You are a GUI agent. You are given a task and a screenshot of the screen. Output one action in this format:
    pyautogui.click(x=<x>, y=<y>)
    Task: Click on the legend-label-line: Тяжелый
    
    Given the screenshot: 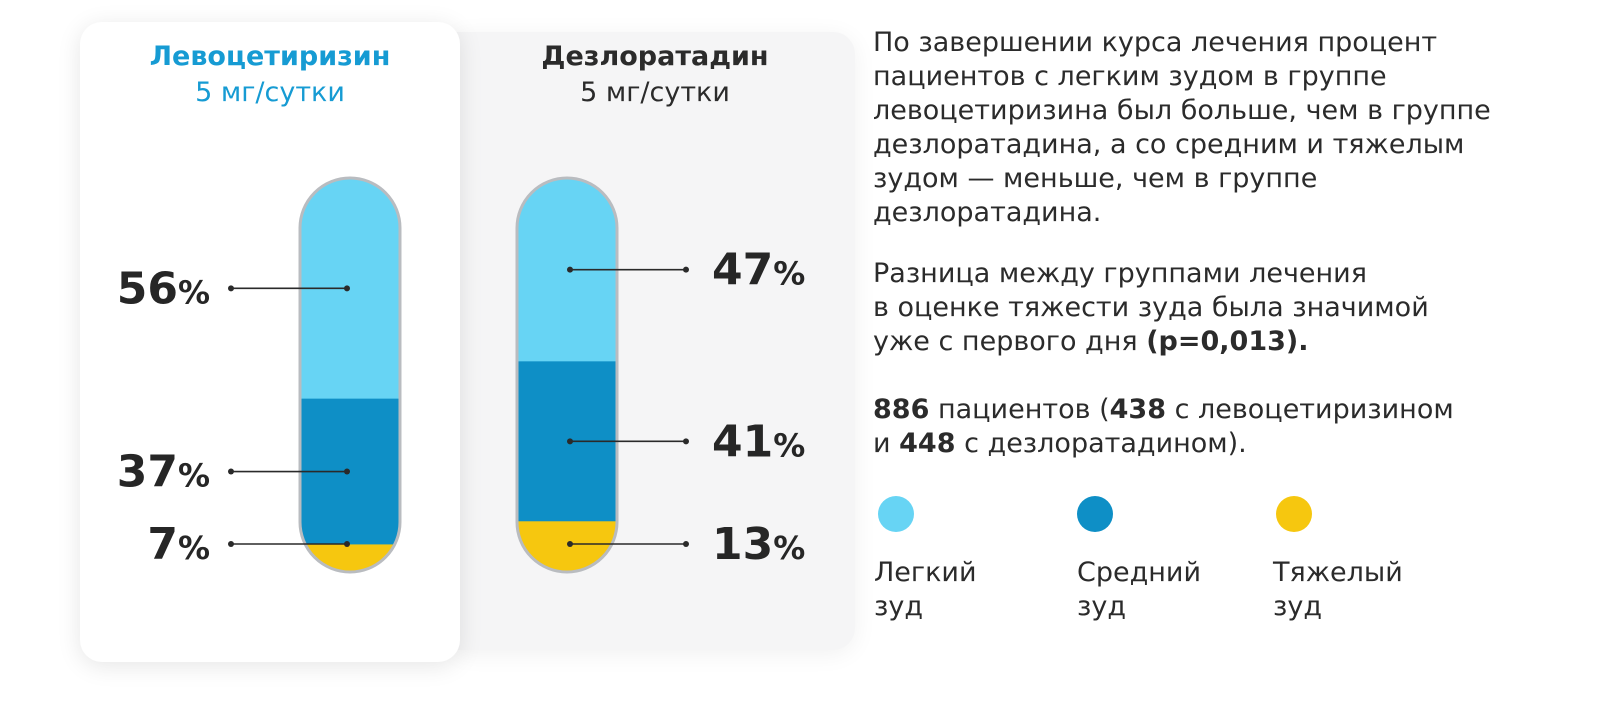 What is the action you would take?
    pyautogui.click(x=1338, y=572)
    